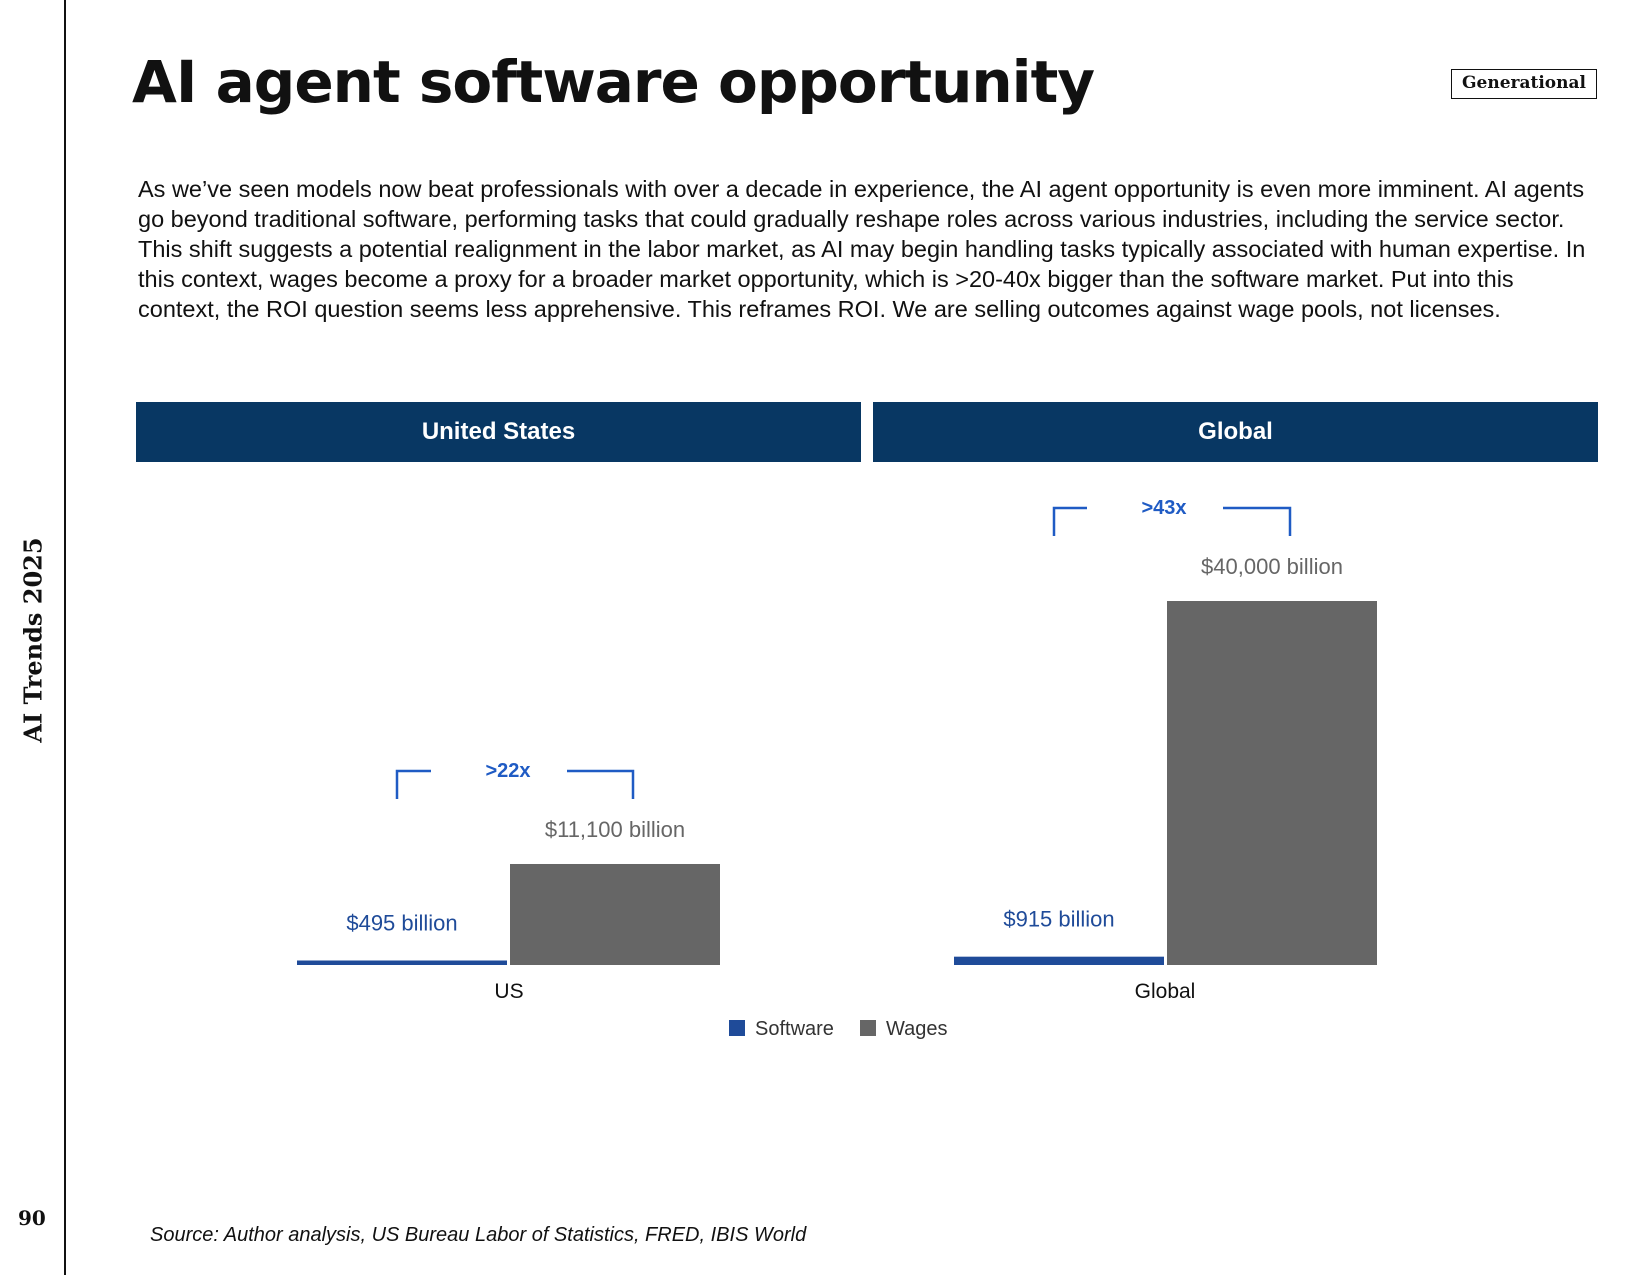  I want to click on panel-header-global: Global, so click(1235, 432).